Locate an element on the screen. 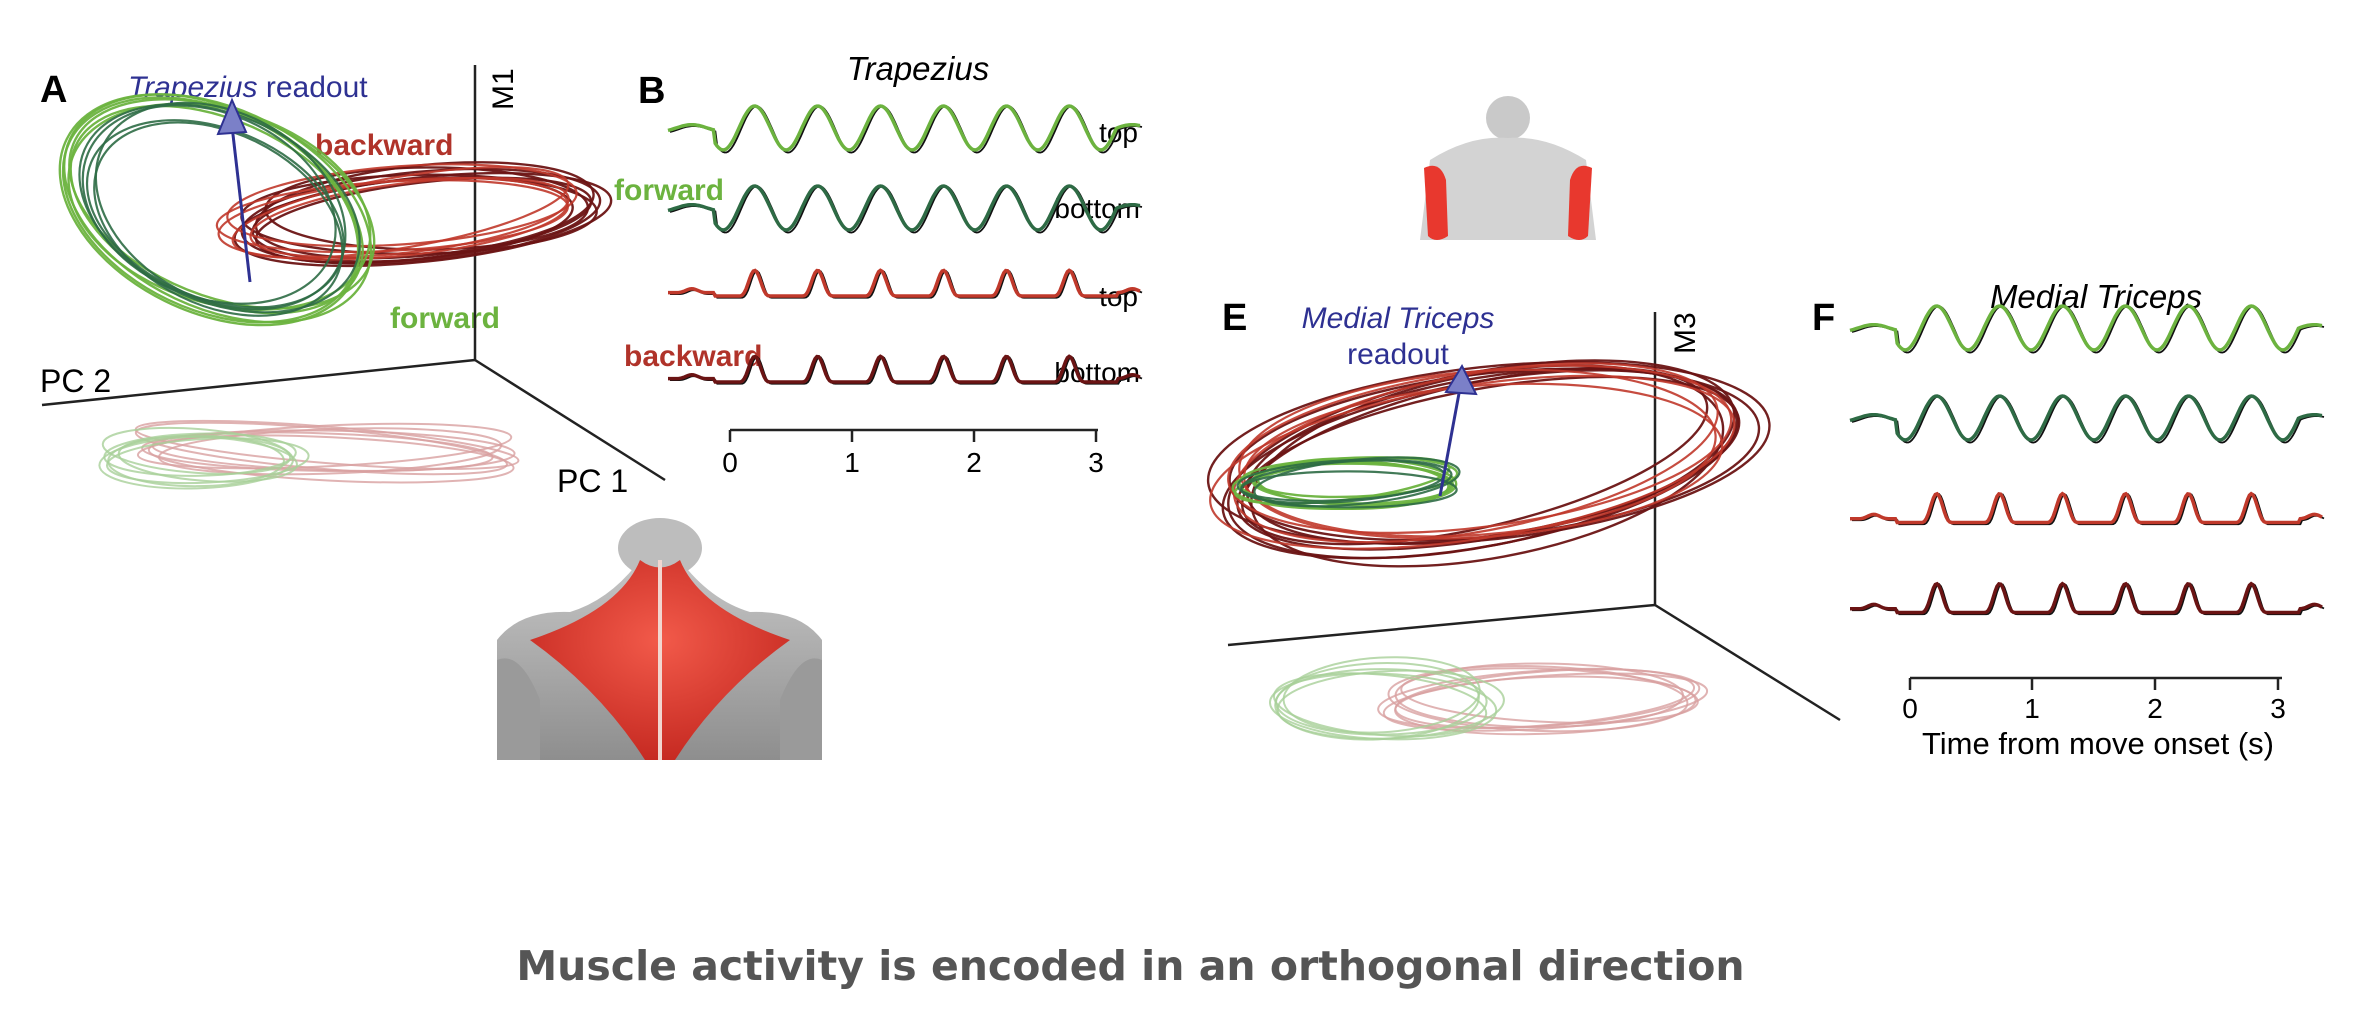 The height and width of the screenshot is (1014, 2361). panel-e: E Medial Triceps readout M3 is located at coordinates (1523, 519).